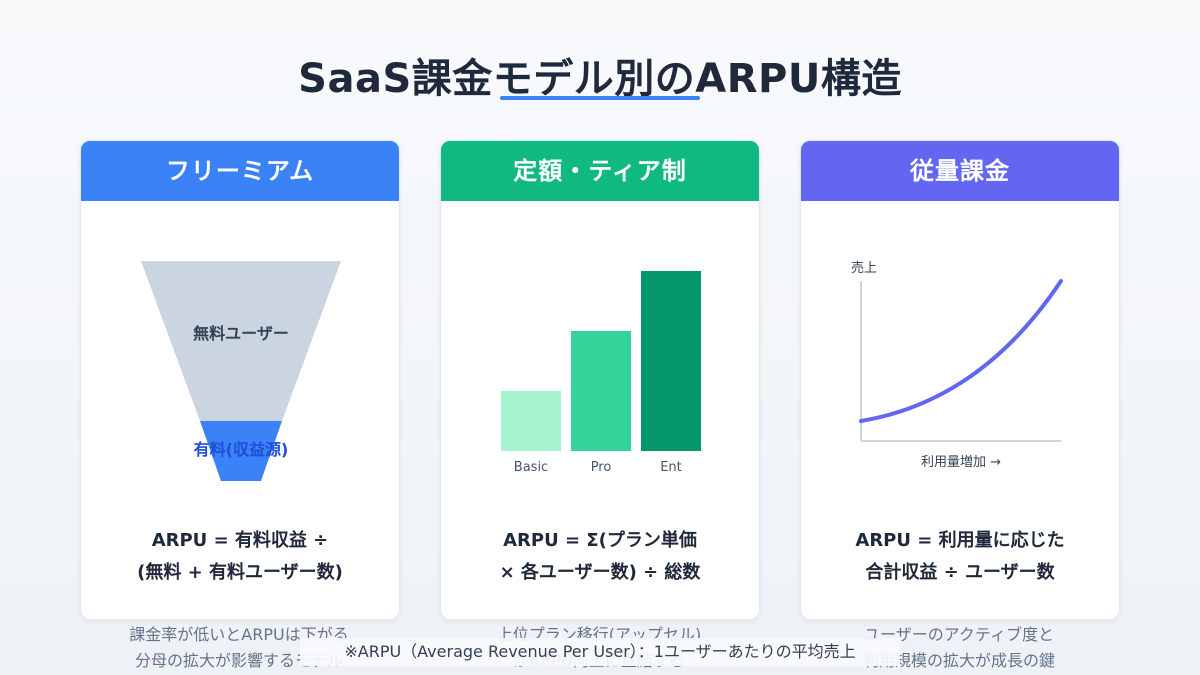  I want to click on tier-bar-pro, so click(601, 391).